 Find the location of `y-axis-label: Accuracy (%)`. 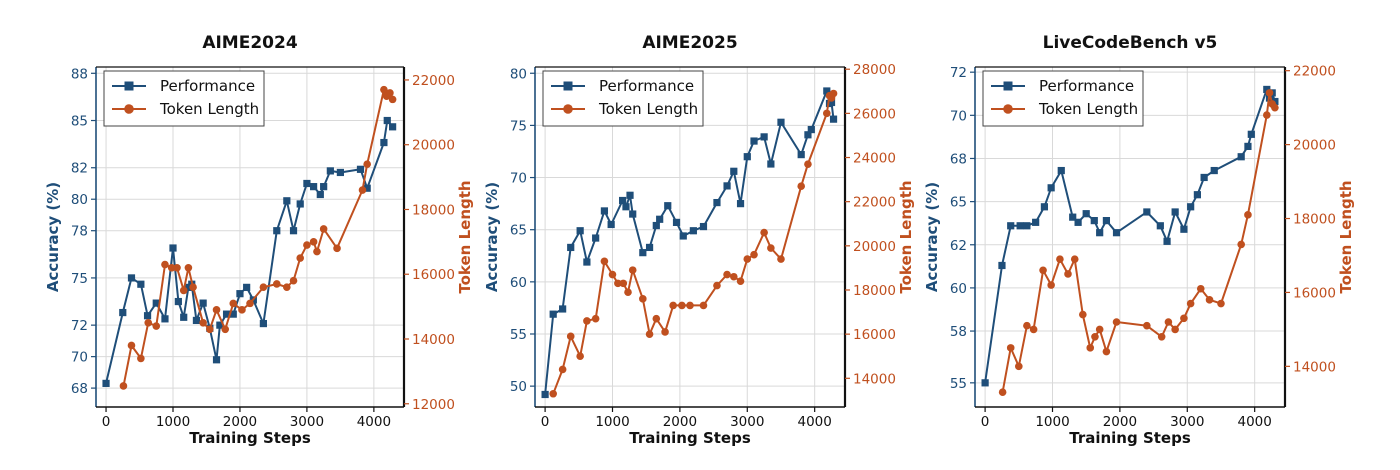

y-axis-label: Accuracy (%) is located at coordinates (932, 237).